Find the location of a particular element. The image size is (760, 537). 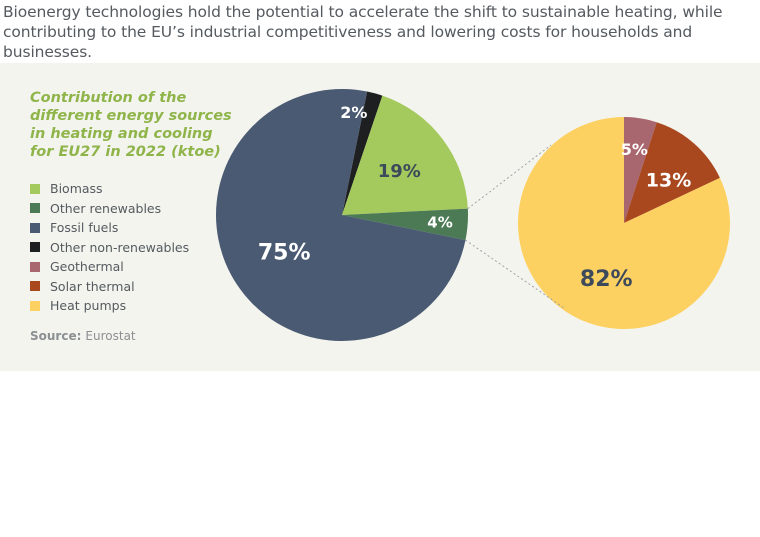

legend-item-biomass: Biomass is located at coordinates (109, 189).